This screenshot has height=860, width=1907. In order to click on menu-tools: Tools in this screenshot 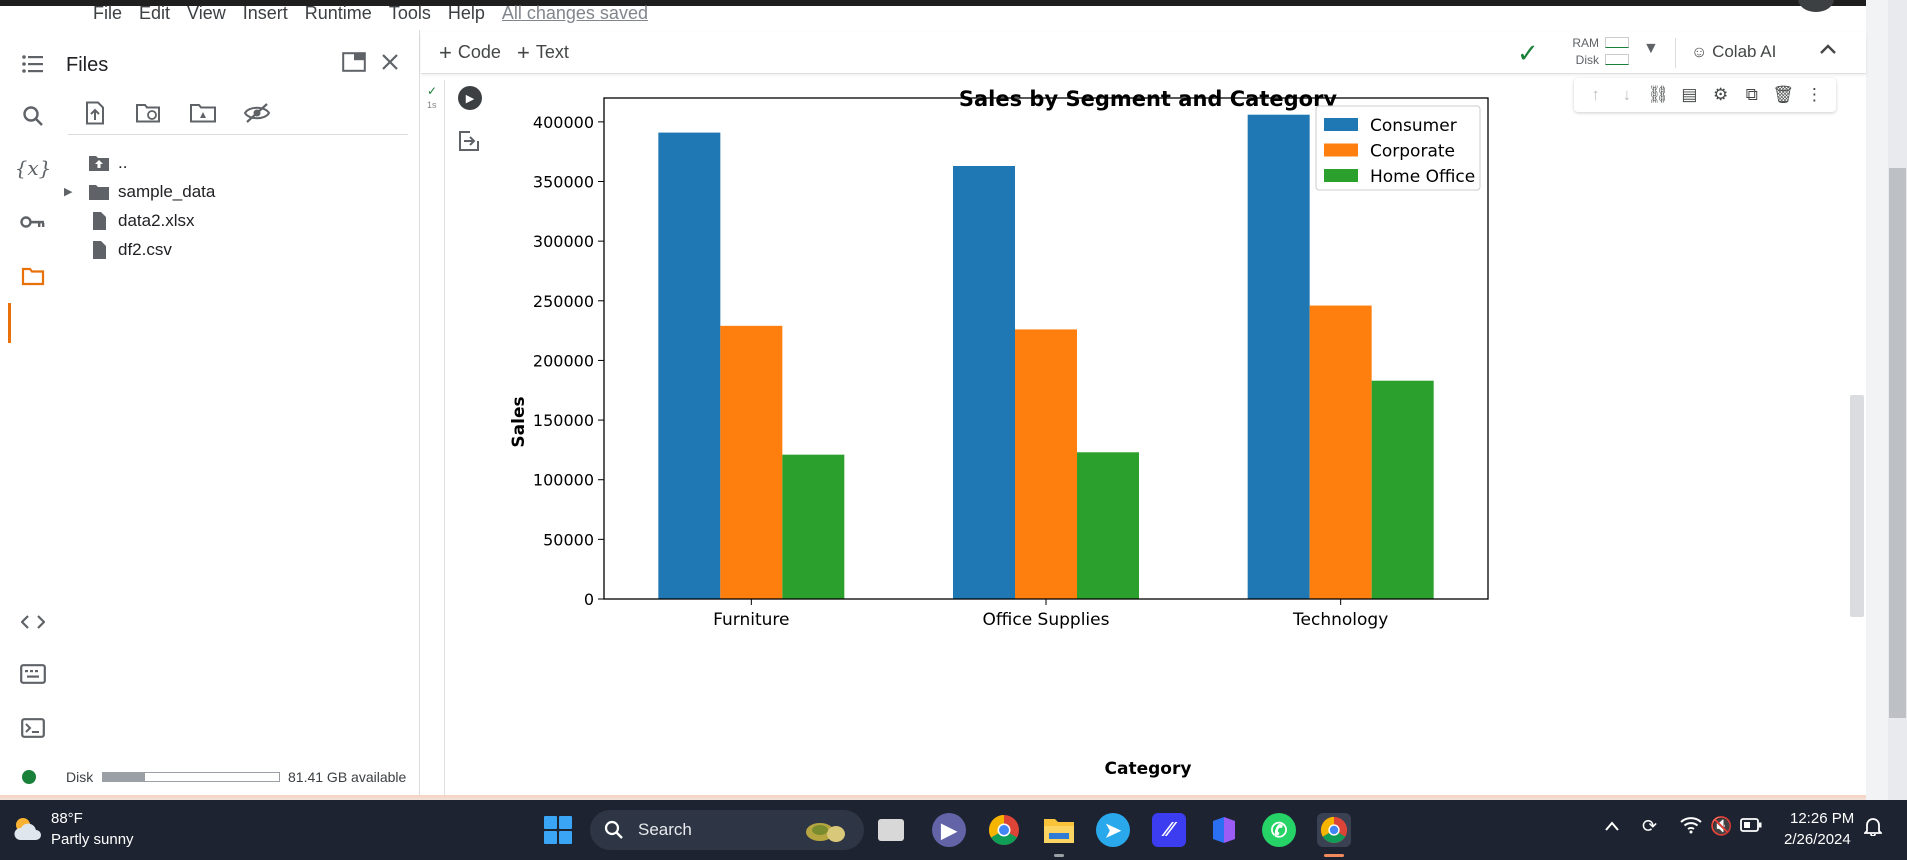, I will do `click(409, 12)`.